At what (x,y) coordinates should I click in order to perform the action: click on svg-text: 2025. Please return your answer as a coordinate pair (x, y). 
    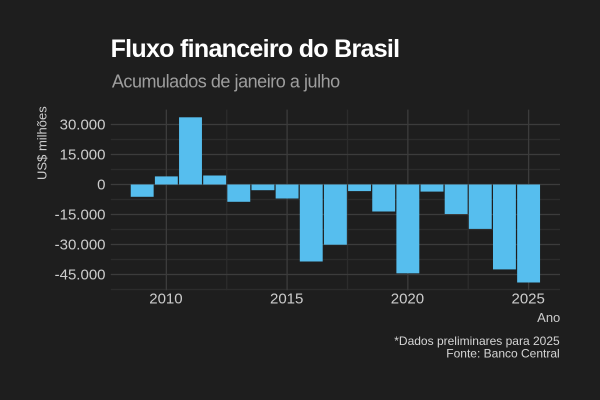
    Looking at the image, I should click on (528, 299).